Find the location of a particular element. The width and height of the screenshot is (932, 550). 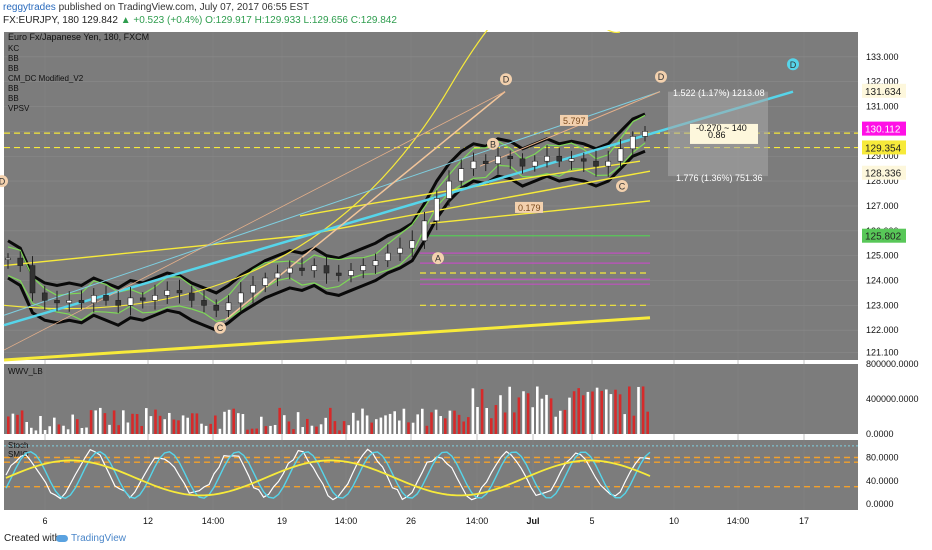

x-tick-label: 12 is located at coordinates (148, 521).